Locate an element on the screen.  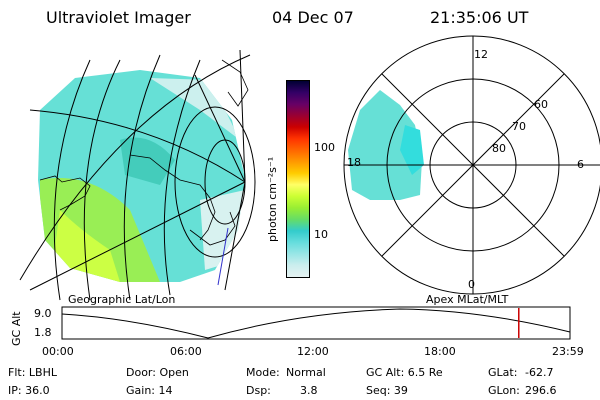
ip-info: IP: 36.0 is located at coordinates (29, 390).